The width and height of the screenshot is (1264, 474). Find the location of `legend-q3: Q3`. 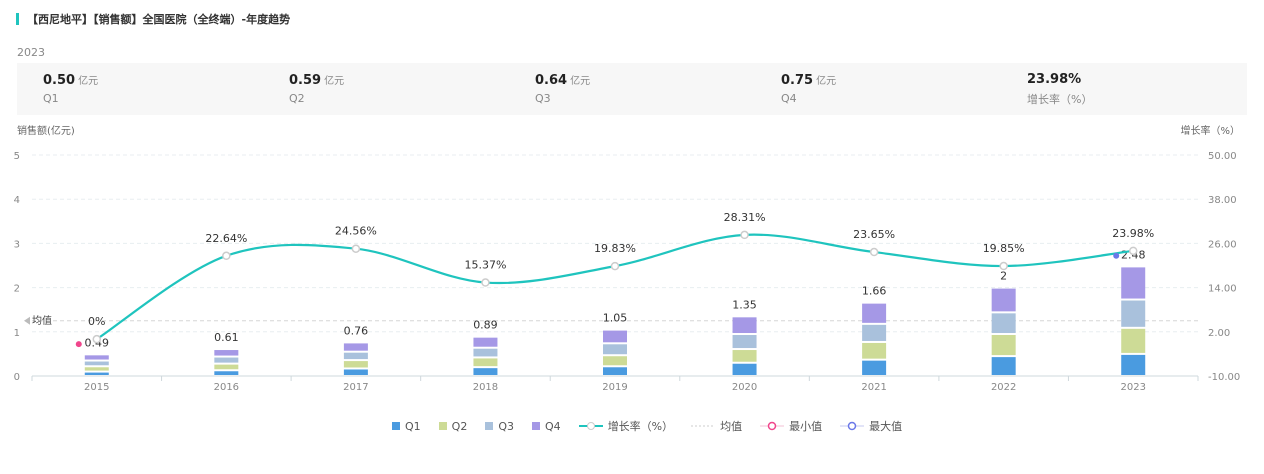

legend-q3: Q3 is located at coordinates (499, 426).